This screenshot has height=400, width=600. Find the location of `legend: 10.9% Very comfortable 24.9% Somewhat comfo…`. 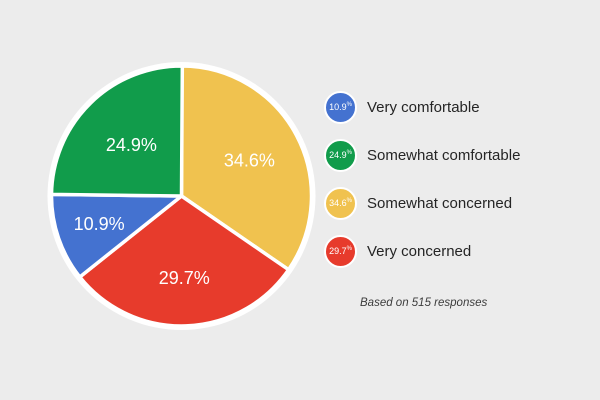

legend: 10.9% Very comfortable 24.9% Somewhat comfo… is located at coordinates (422, 179).